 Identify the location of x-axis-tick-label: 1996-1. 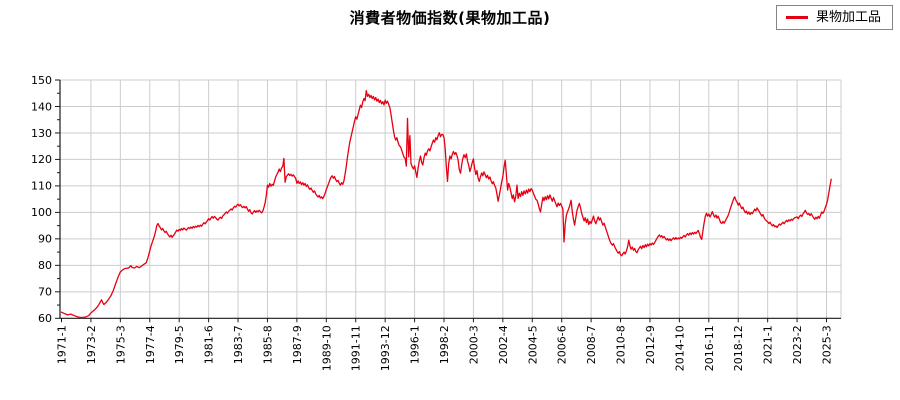
(415, 344).